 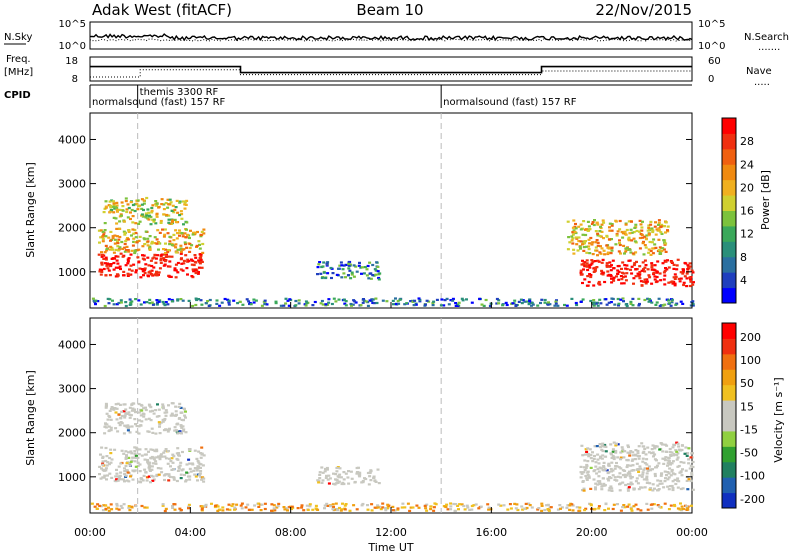 I want to click on nsky-label: N.Sky, so click(x=18, y=37).